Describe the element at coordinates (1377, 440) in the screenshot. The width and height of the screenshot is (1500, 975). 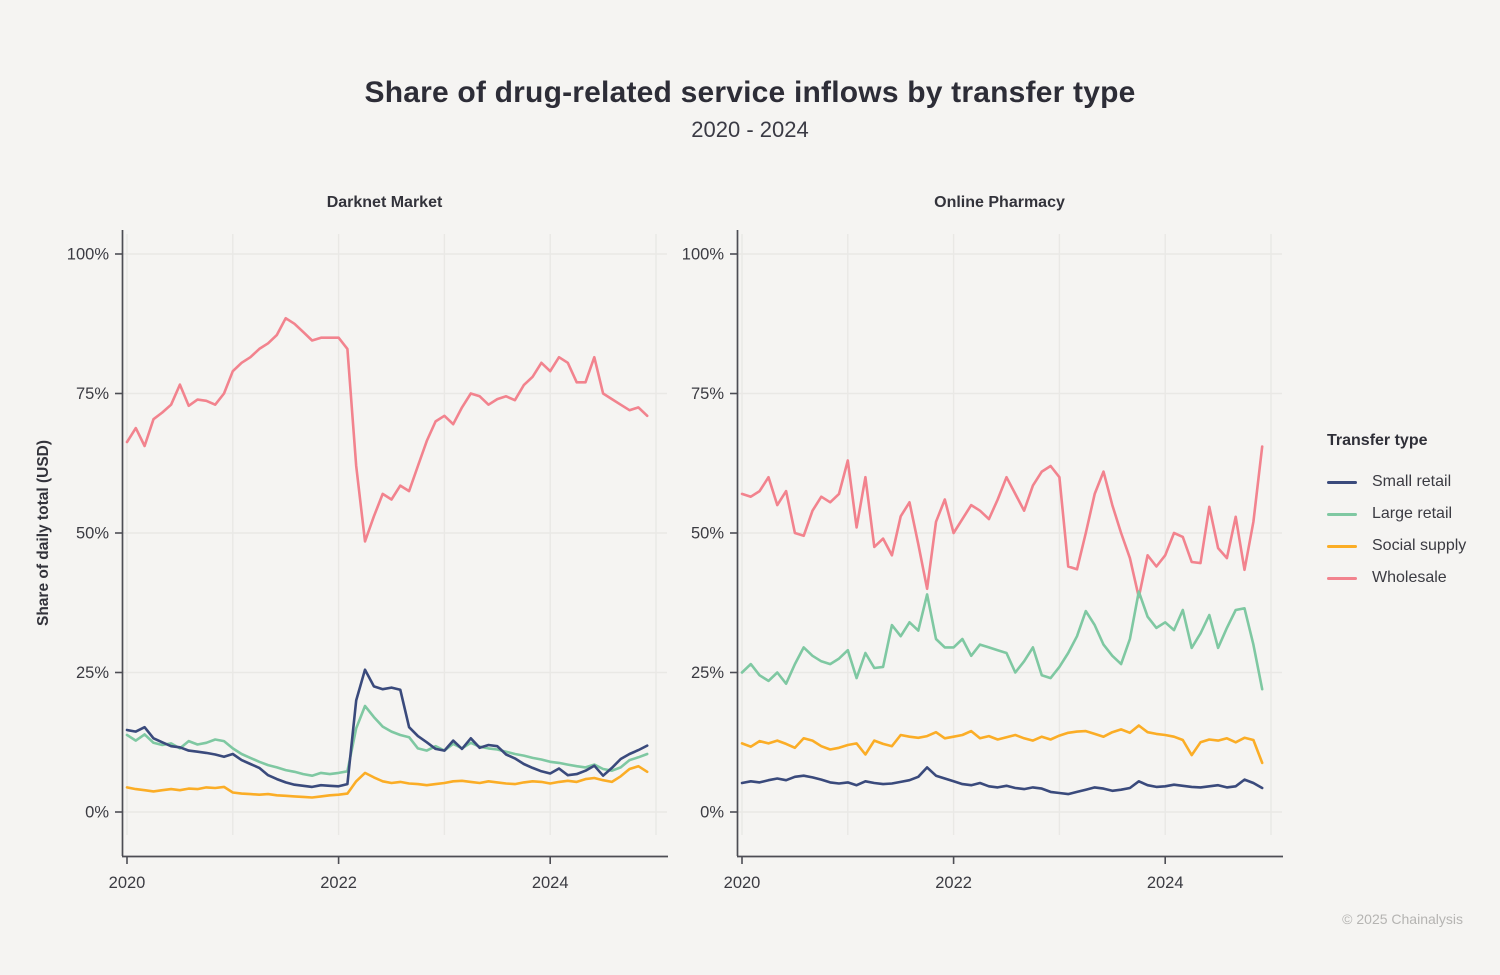
I see `legend-title: Transfer type` at that location.